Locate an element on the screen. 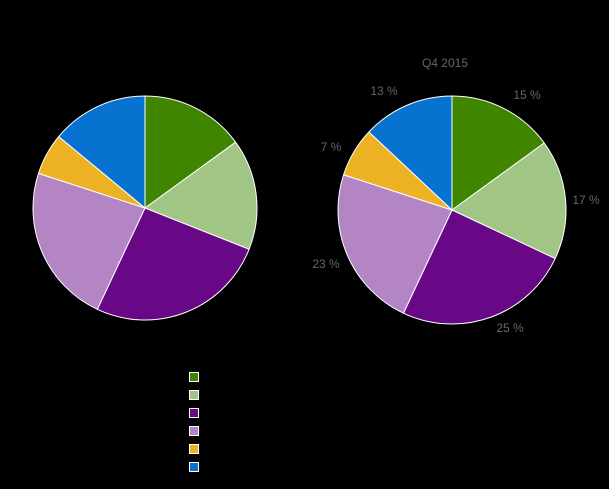  slice-label-2: 17 % is located at coordinates (586, 200).